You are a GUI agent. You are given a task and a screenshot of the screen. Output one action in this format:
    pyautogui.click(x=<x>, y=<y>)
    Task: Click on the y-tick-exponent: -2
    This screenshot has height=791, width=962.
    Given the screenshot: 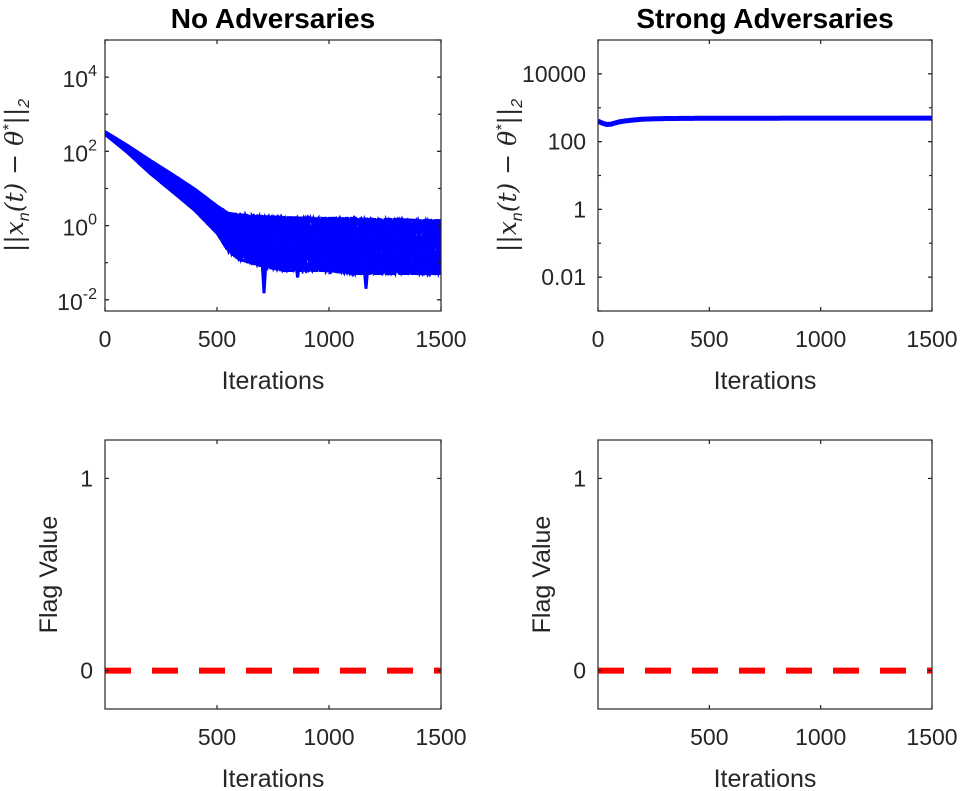 What is the action you would take?
    pyautogui.click(x=90, y=294)
    